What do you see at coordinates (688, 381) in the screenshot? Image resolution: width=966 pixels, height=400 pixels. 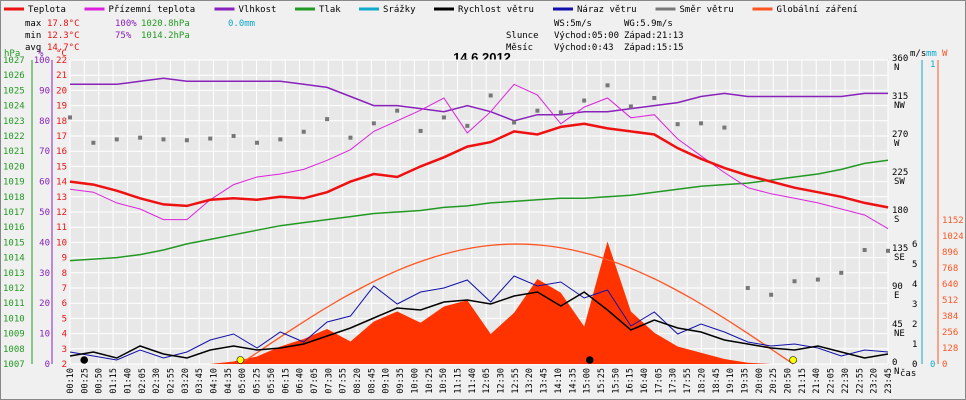 I see `x-tick-43: 17:55` at bounding box center [688, 381].